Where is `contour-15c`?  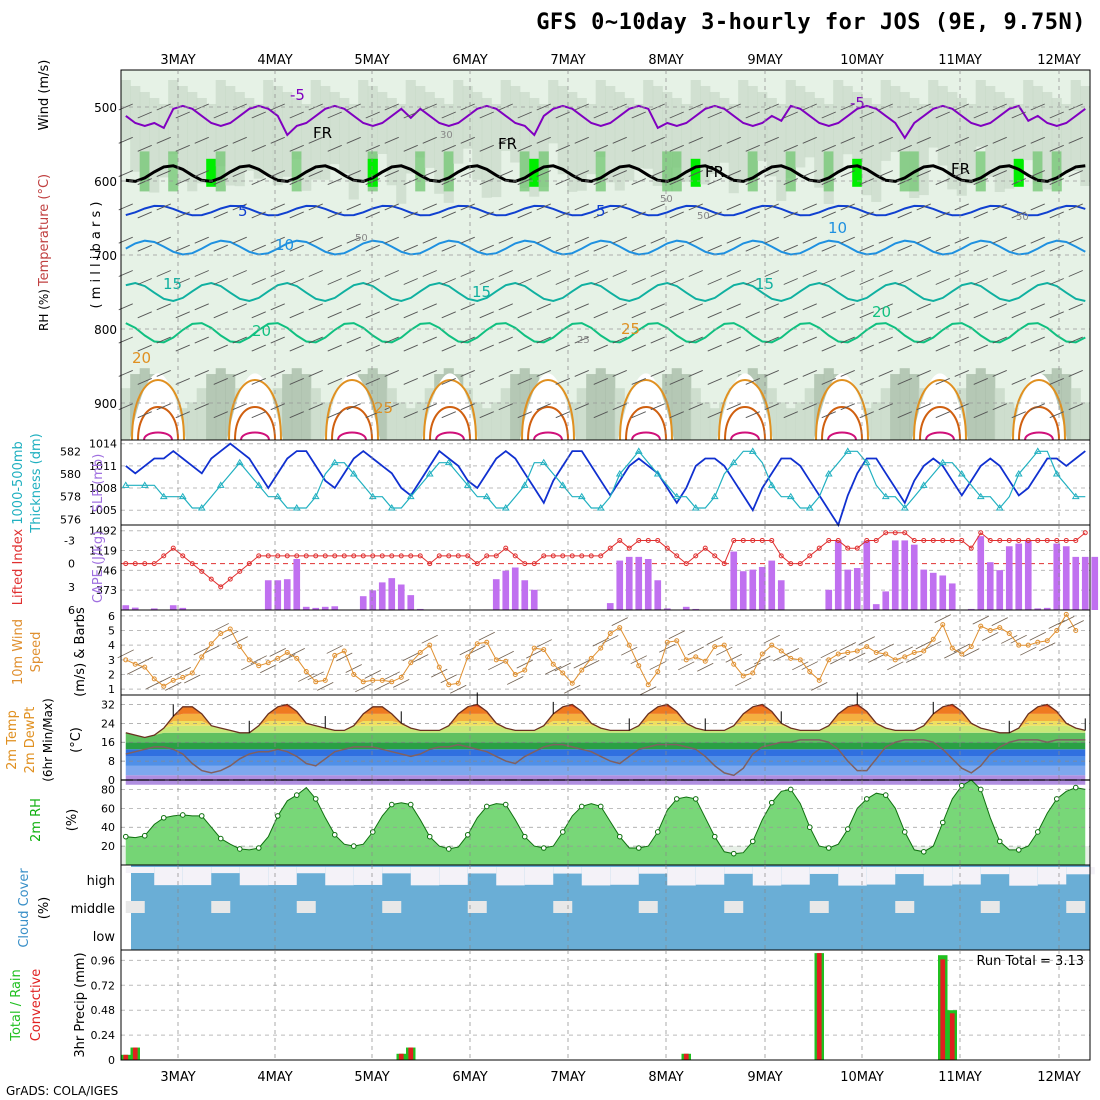
contour-15c is located at coordinates (605, 292).